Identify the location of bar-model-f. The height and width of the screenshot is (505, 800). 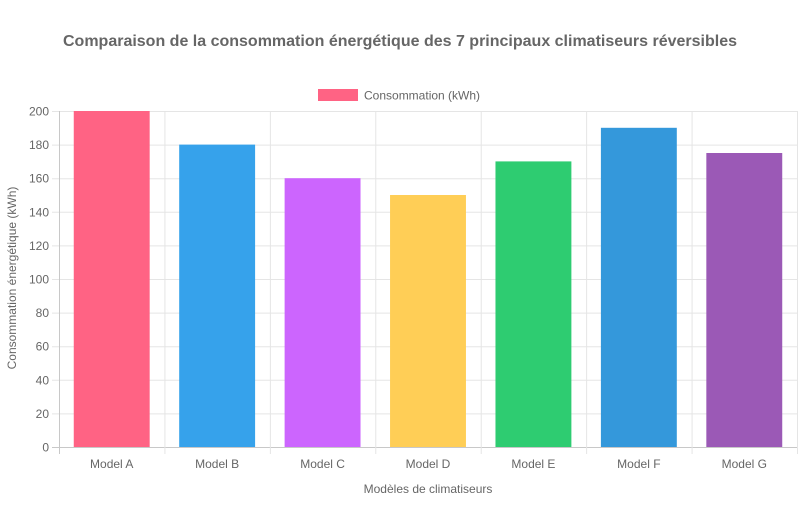
(638, 287).